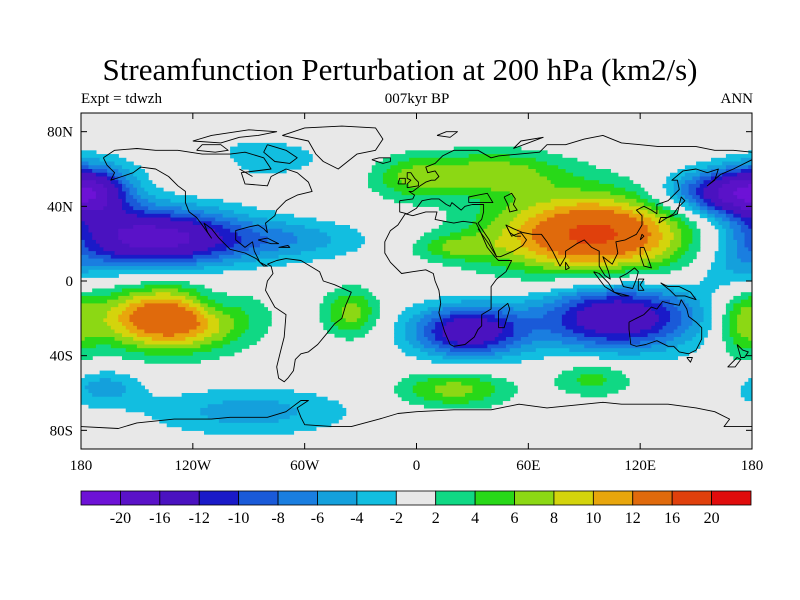 Image resolution: width=800 pixels, height=600 pixels. I want to click on lon-tick-label: 60E, so click(528, 466).